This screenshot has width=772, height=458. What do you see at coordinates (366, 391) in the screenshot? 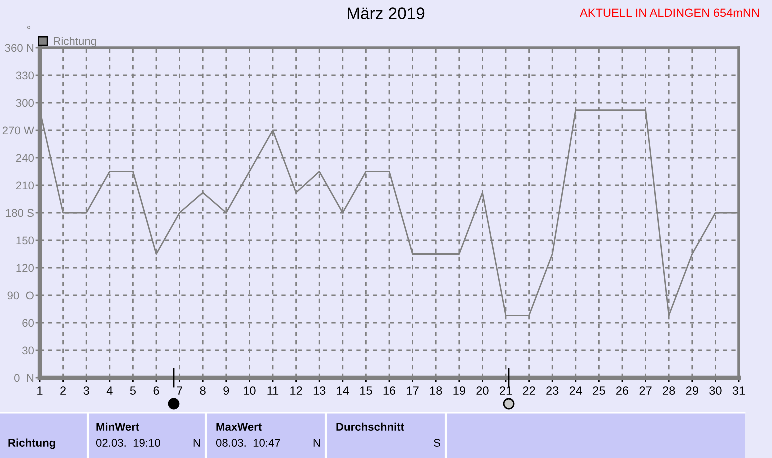
I see `x-tick-label: 15` at bounding box center [366, 391].